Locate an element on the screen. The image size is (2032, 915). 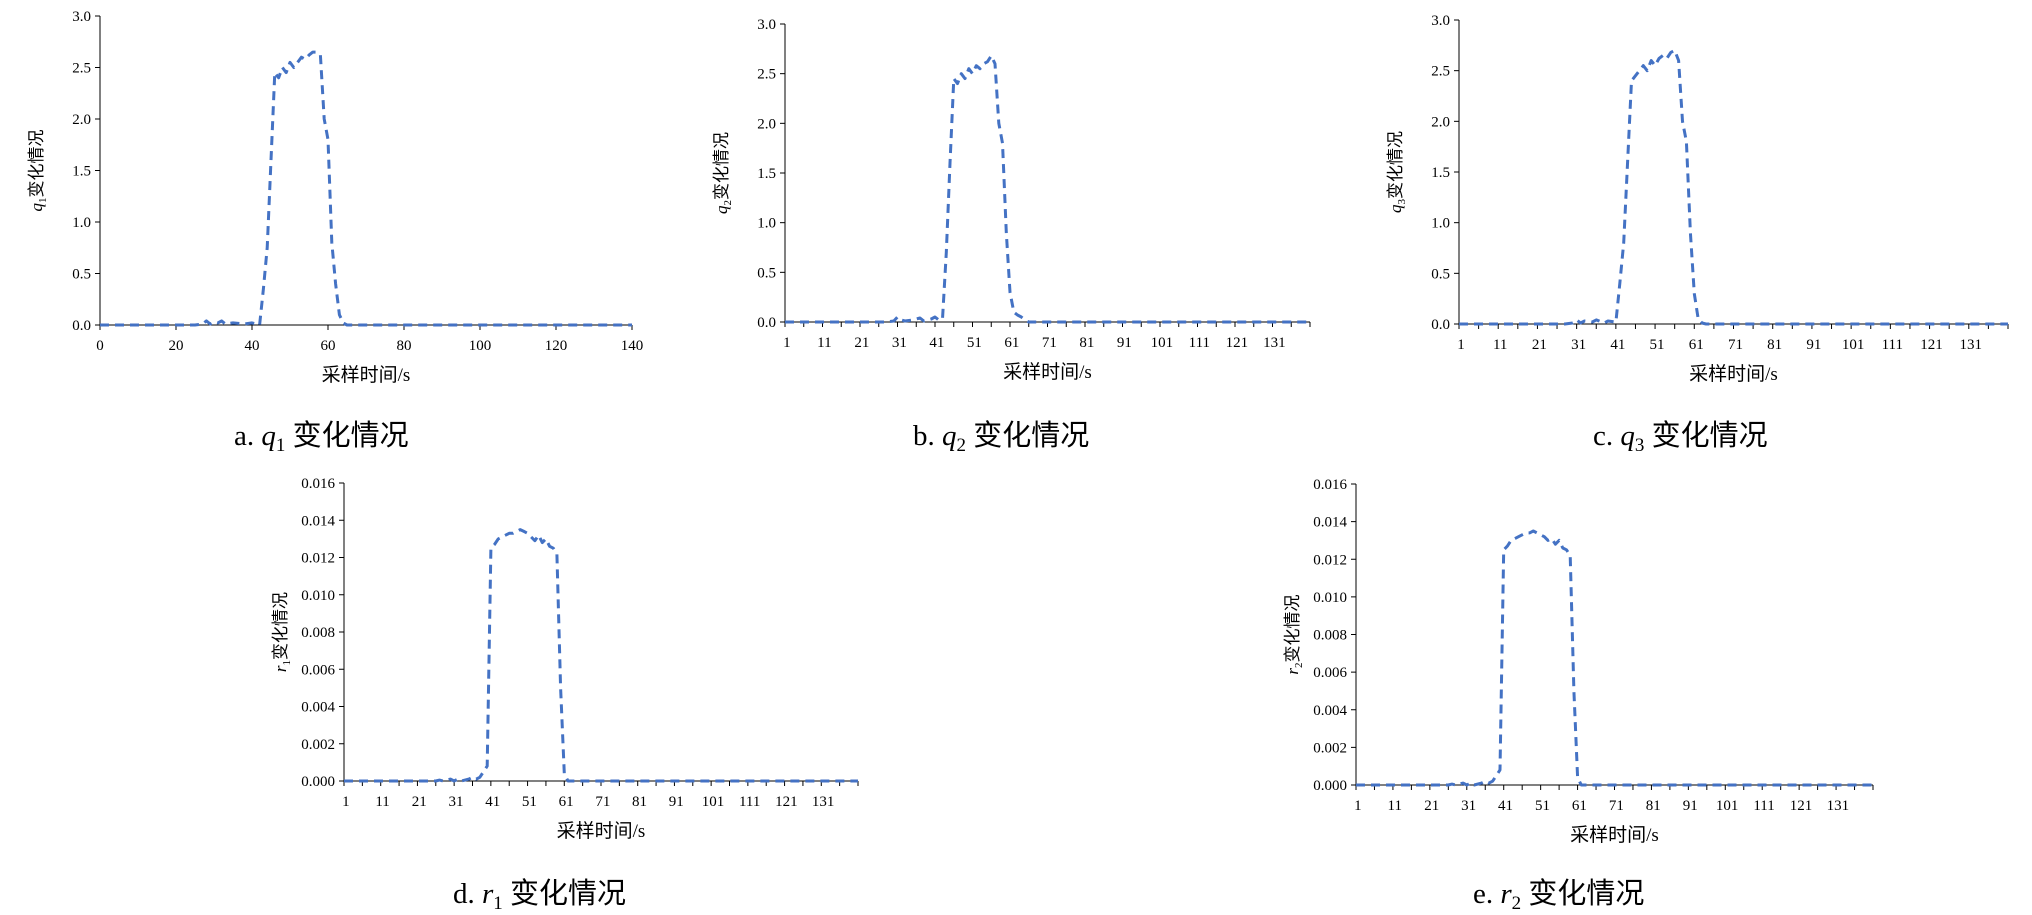
y-tick-label-d: 0.004 is located at coordinates (318, 708).